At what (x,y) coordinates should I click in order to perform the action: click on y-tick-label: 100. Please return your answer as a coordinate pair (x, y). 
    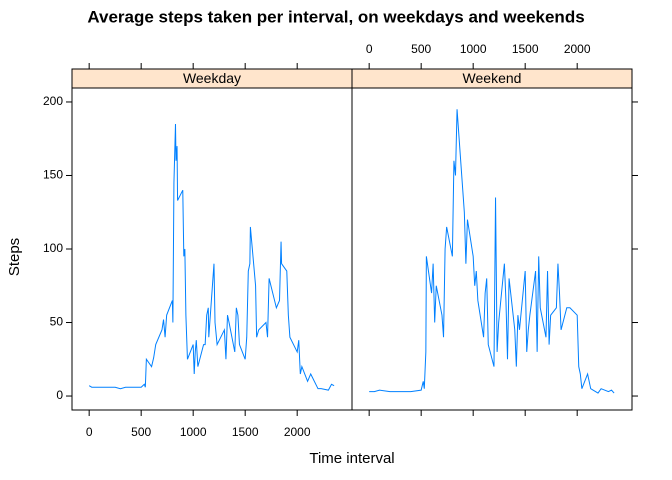
    Looking at the image, I should click on (53, 248).